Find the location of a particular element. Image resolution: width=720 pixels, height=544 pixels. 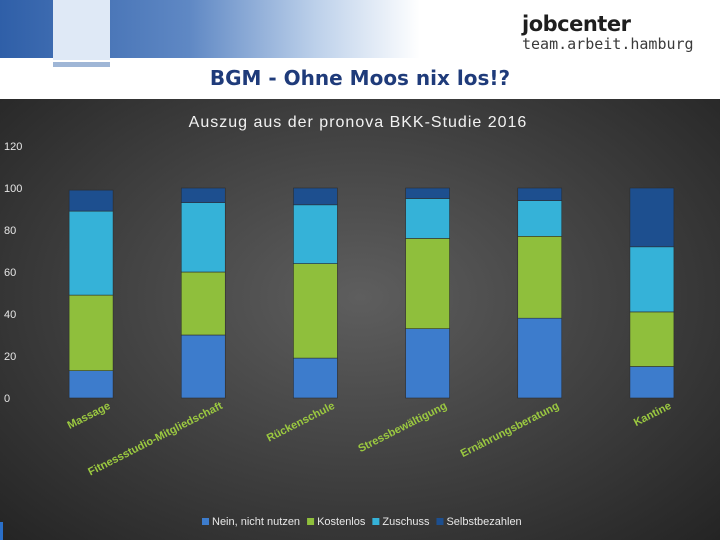

y-tick-label: 60 is located at coordinates (10, 273).